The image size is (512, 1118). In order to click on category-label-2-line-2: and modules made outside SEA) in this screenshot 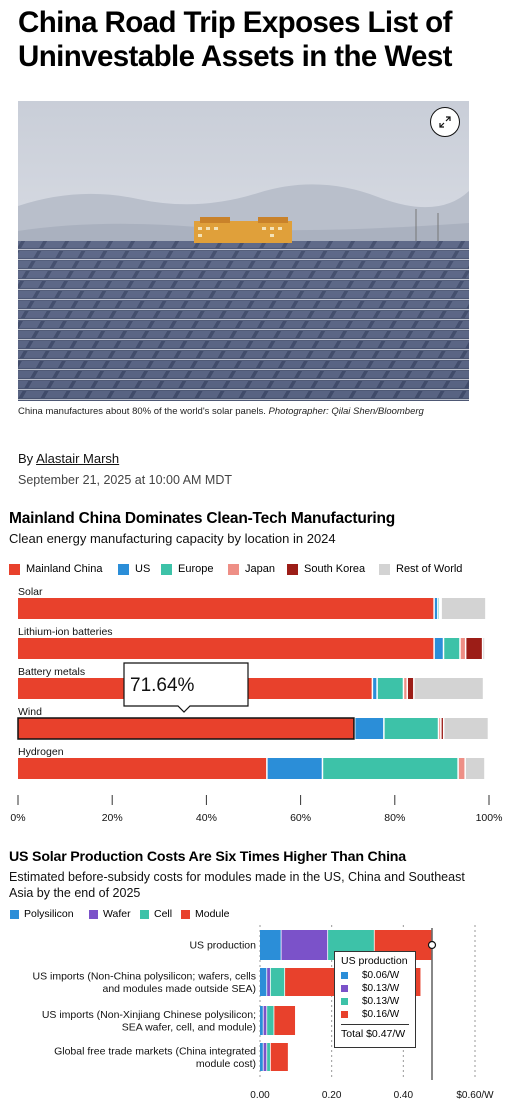, I will do `click(179, 989)`.